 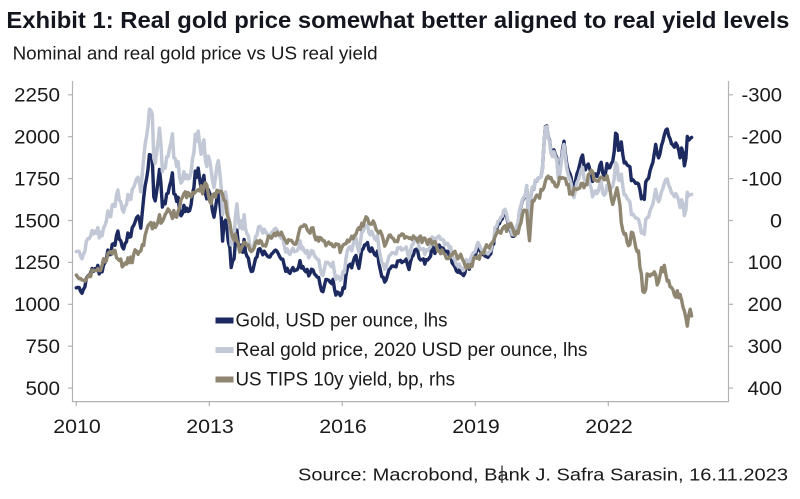 I want to click on svg-text: 500, so click(x=43, y=389).